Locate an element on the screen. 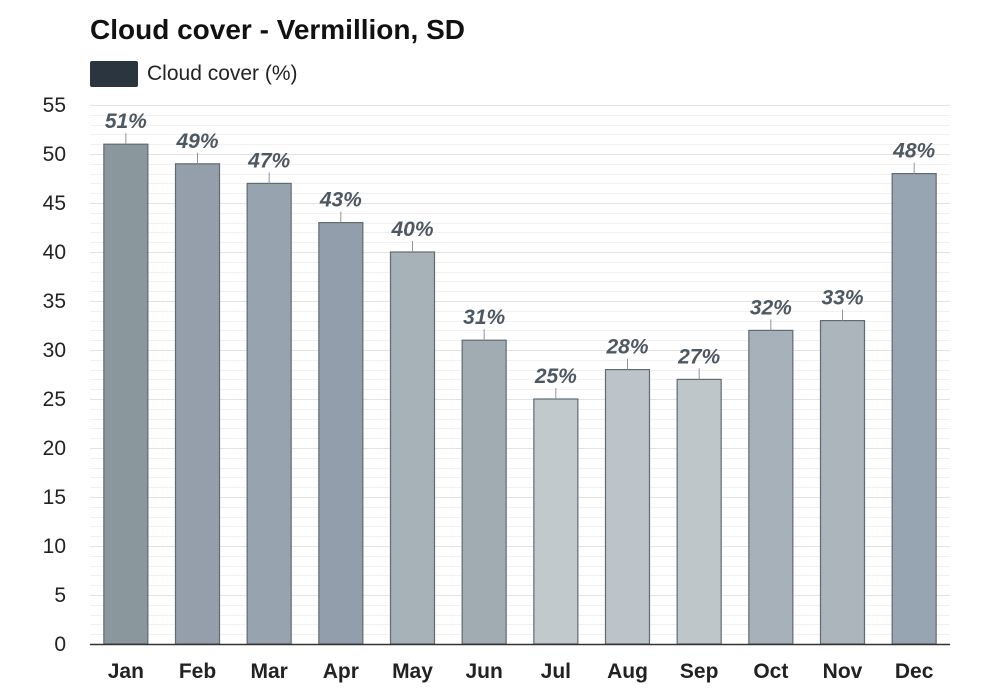 The width and height of the screenshot is (1000, 700). bar-sep is located at coordinates (699, 511).